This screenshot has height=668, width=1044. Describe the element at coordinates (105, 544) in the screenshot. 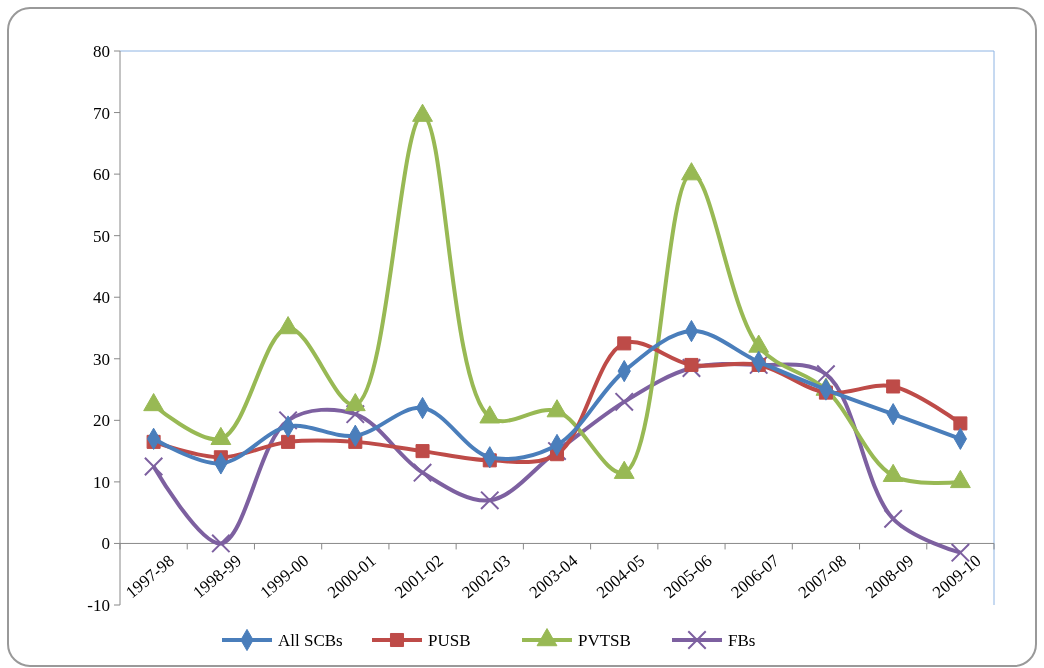

I see `y-tick-label: 0` at that location.